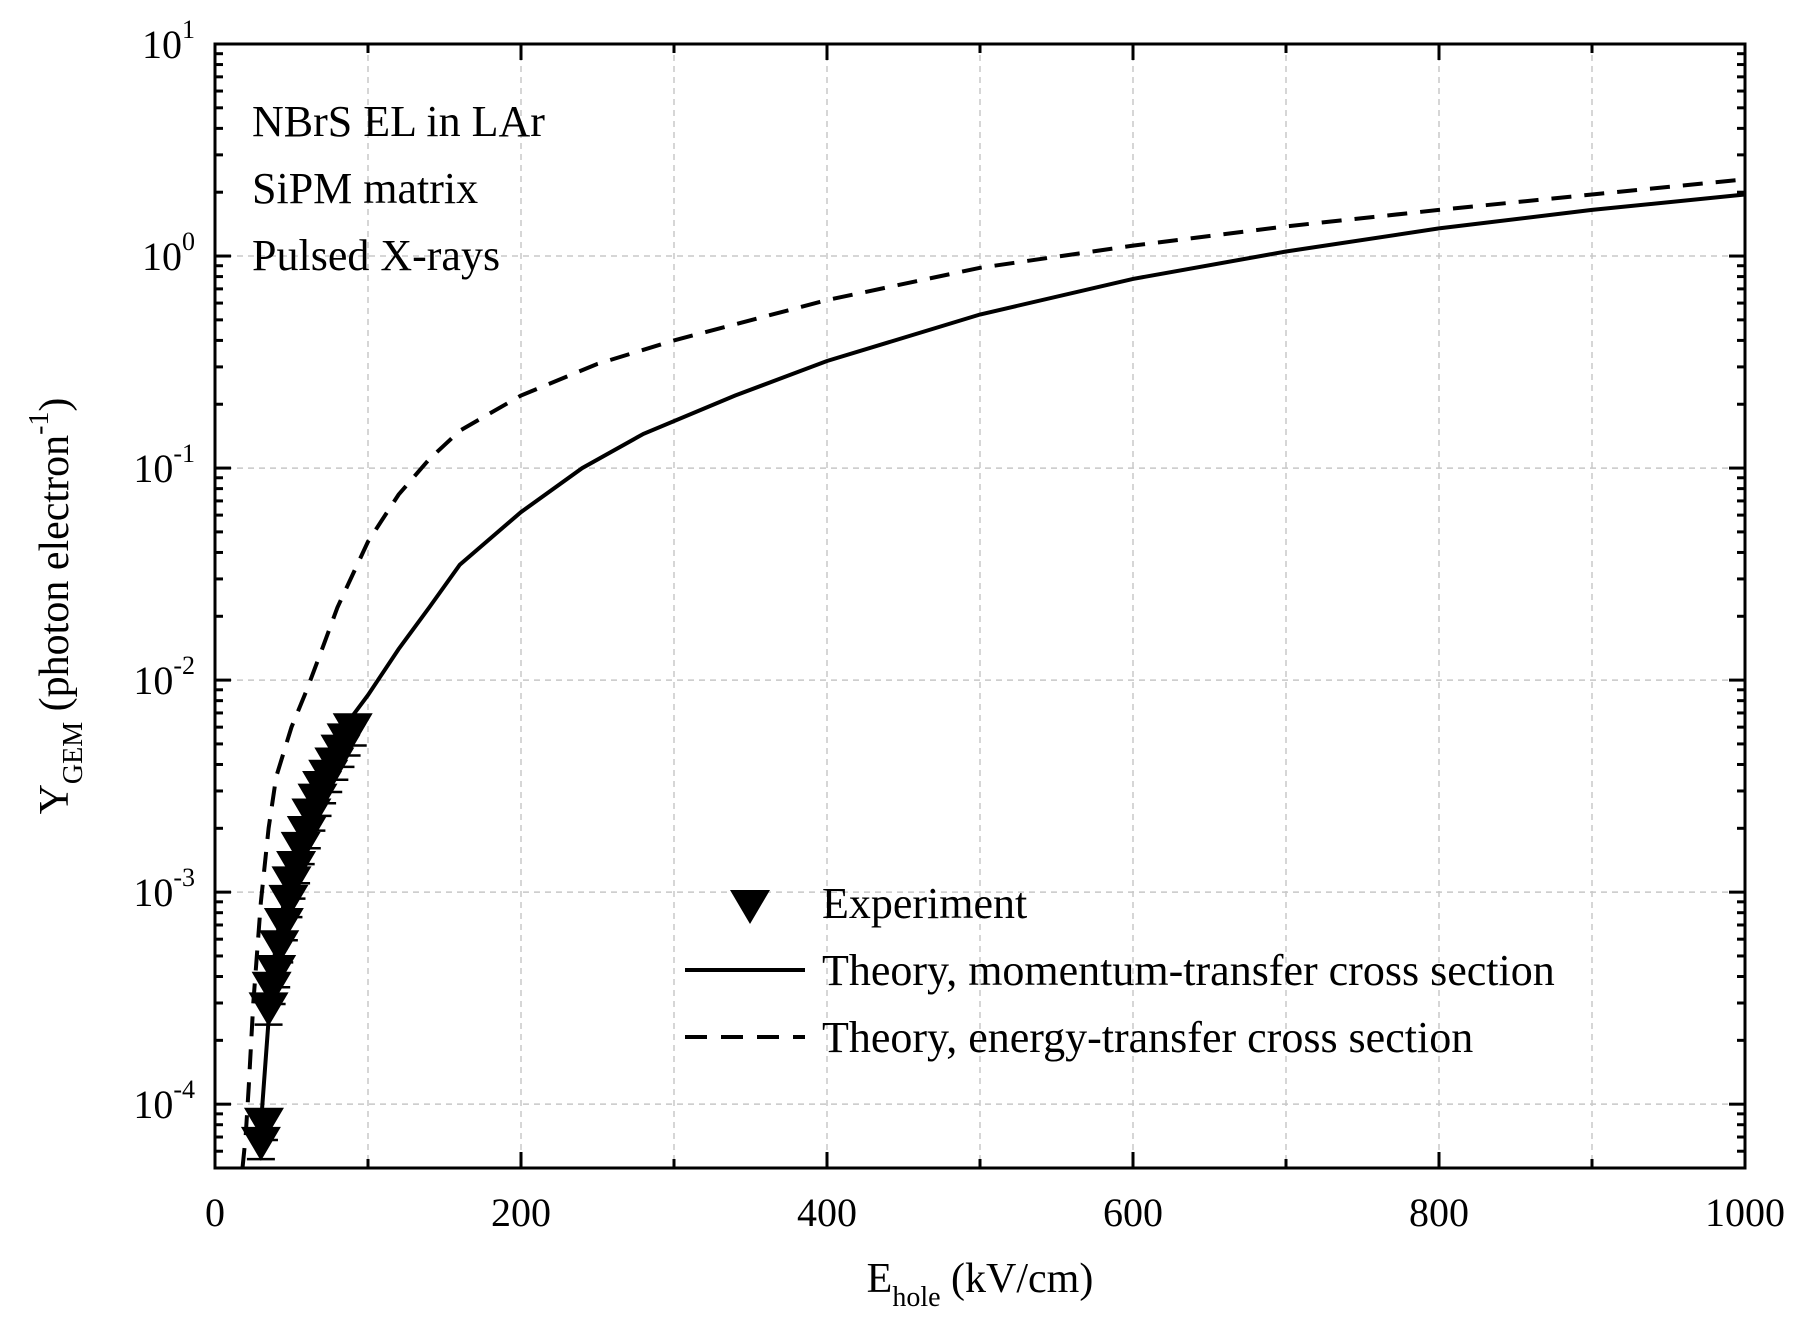 The image size is (1806, 1331). What do you see at coordinates (1439, 1212) in the screenshot?
I see `x-tick-label: 800` at bounding box center [1439, 1212].